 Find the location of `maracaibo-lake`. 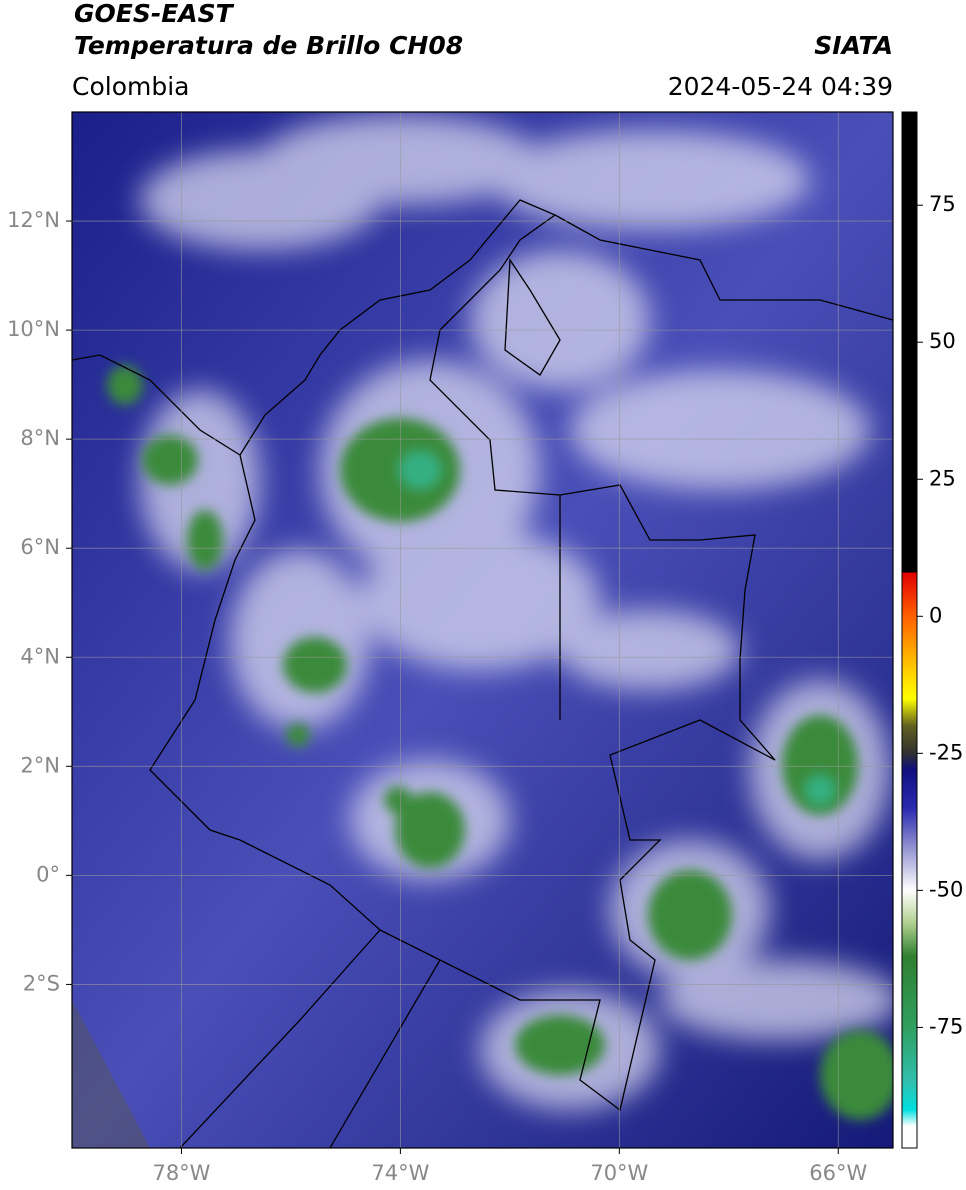

maracaibo-lake is located at coordinates (532, 317).